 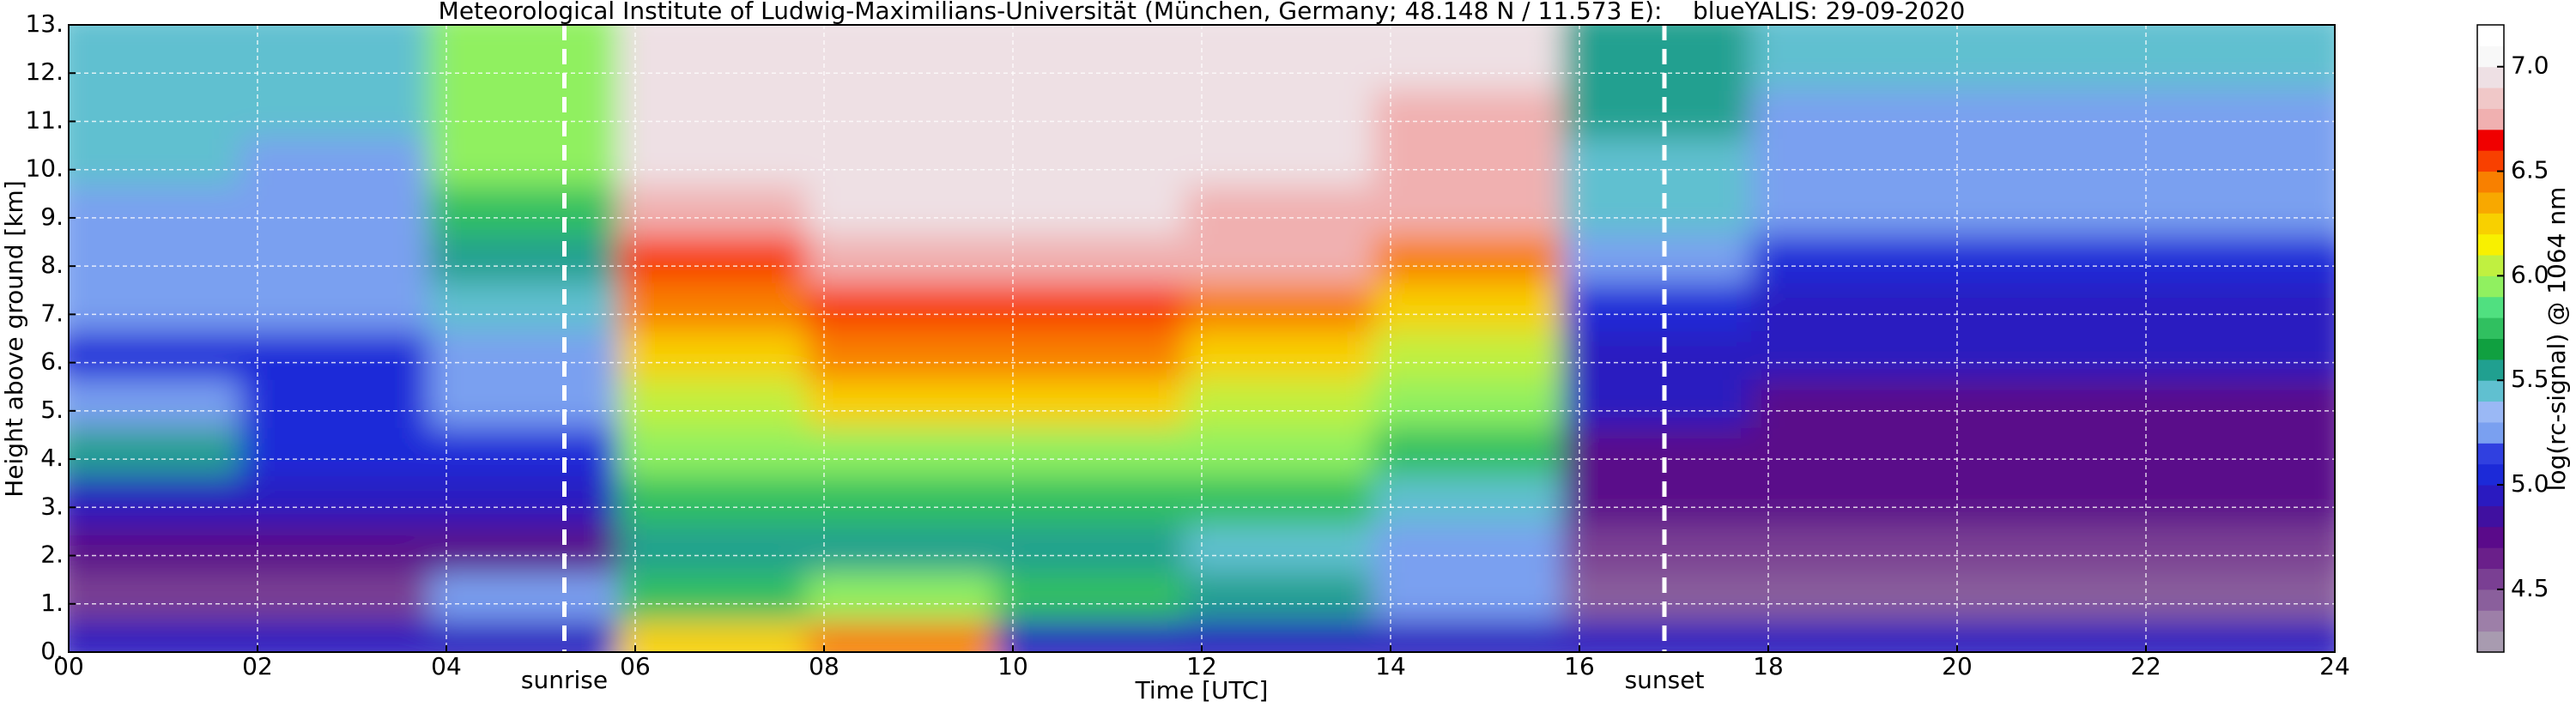 I want to click on colorbar-tick-label: 6.5, so click(x=2530, y=170).